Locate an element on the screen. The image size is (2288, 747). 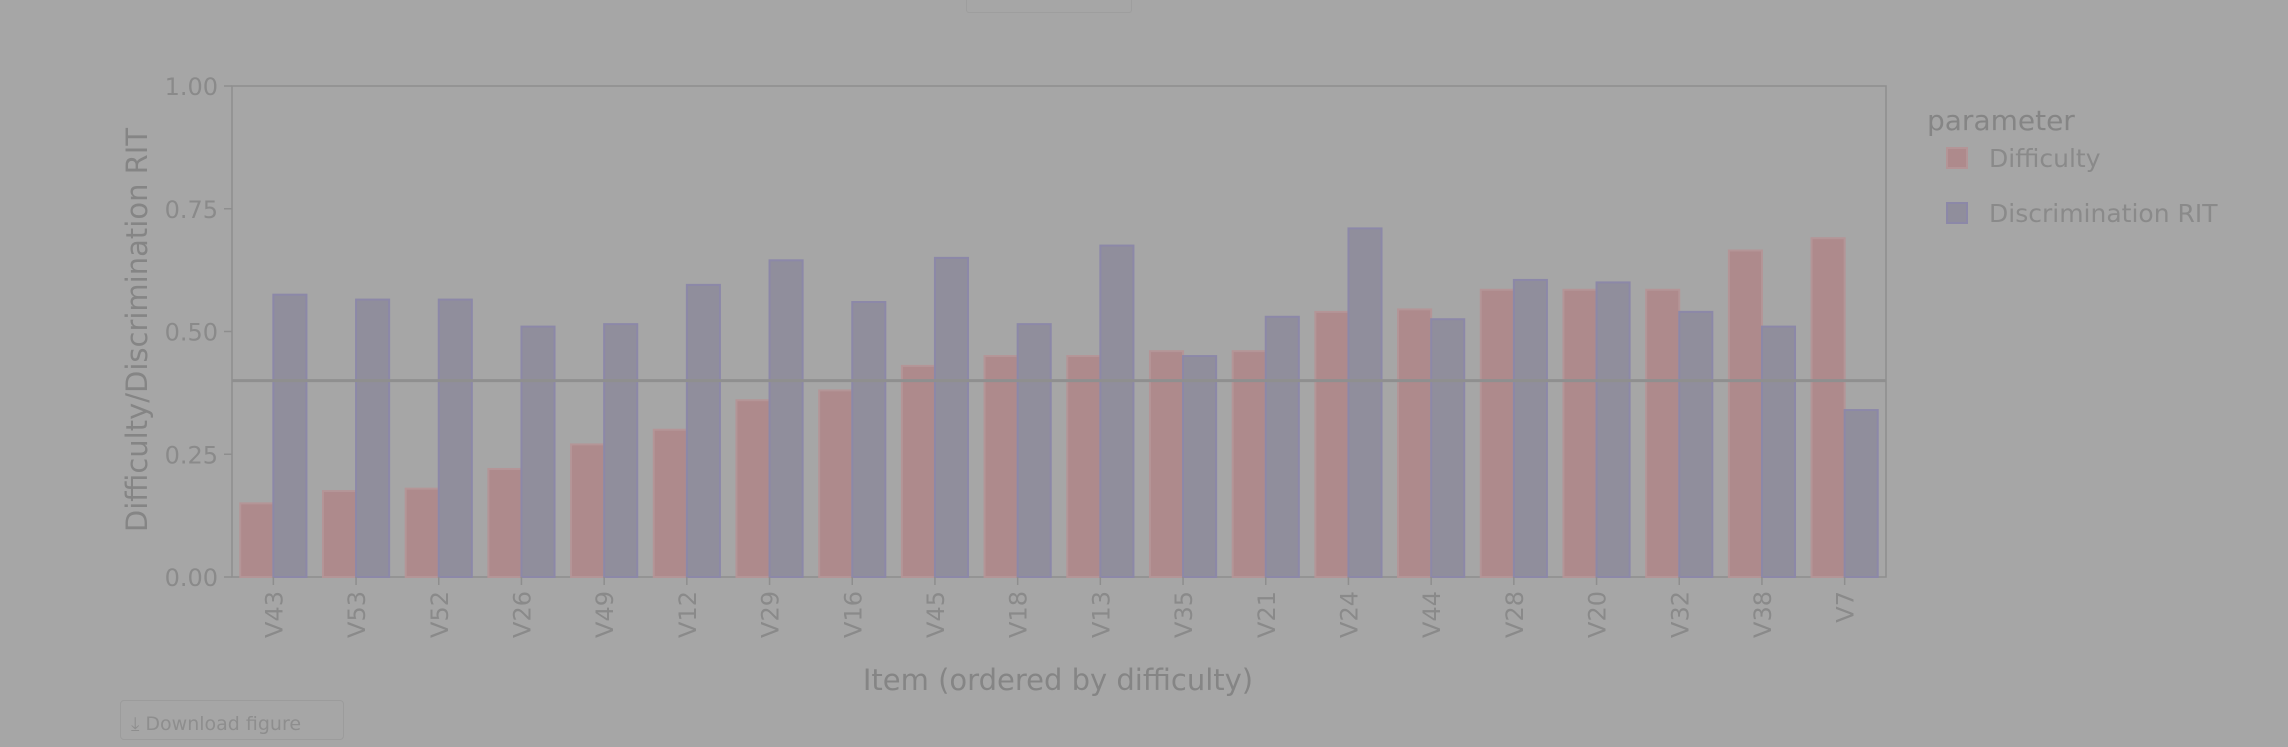
bar-difficulty-v52 is located at coordinates (422, 532).